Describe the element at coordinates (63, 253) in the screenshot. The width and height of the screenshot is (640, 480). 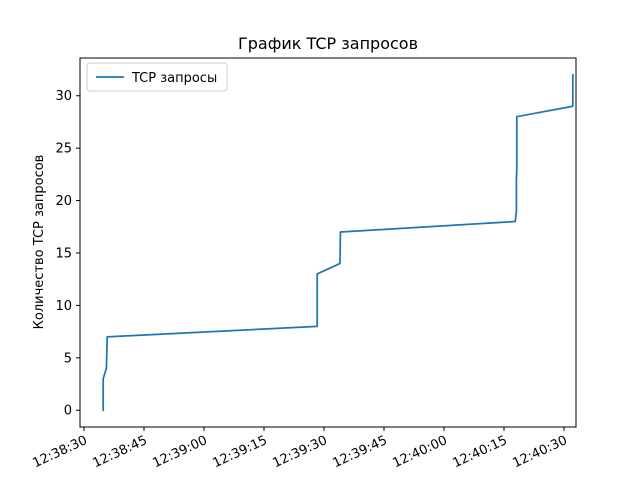
I see `y-tick-label-3: 15` at that location.